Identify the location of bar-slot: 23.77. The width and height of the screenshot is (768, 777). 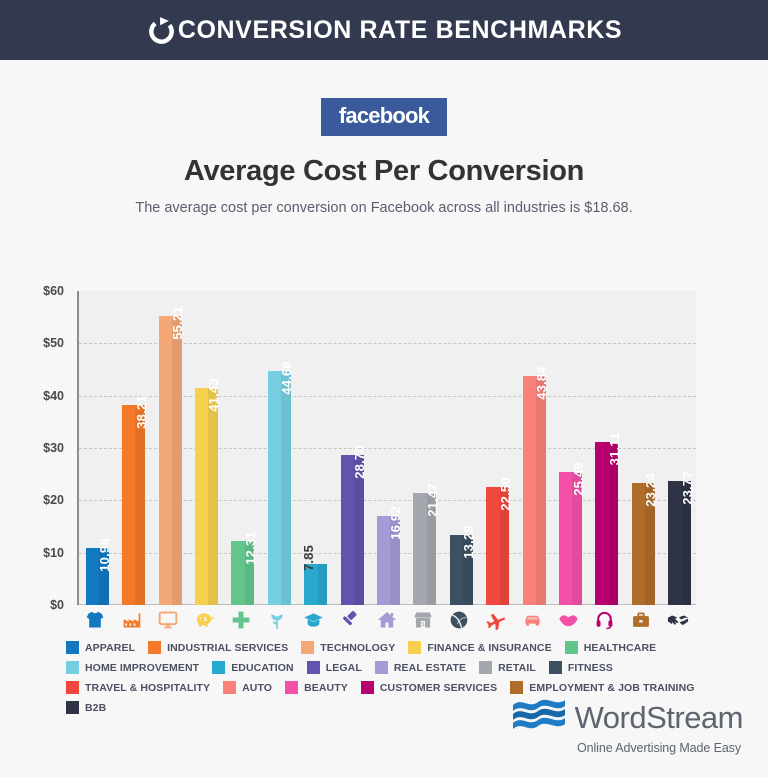
(680, 448).